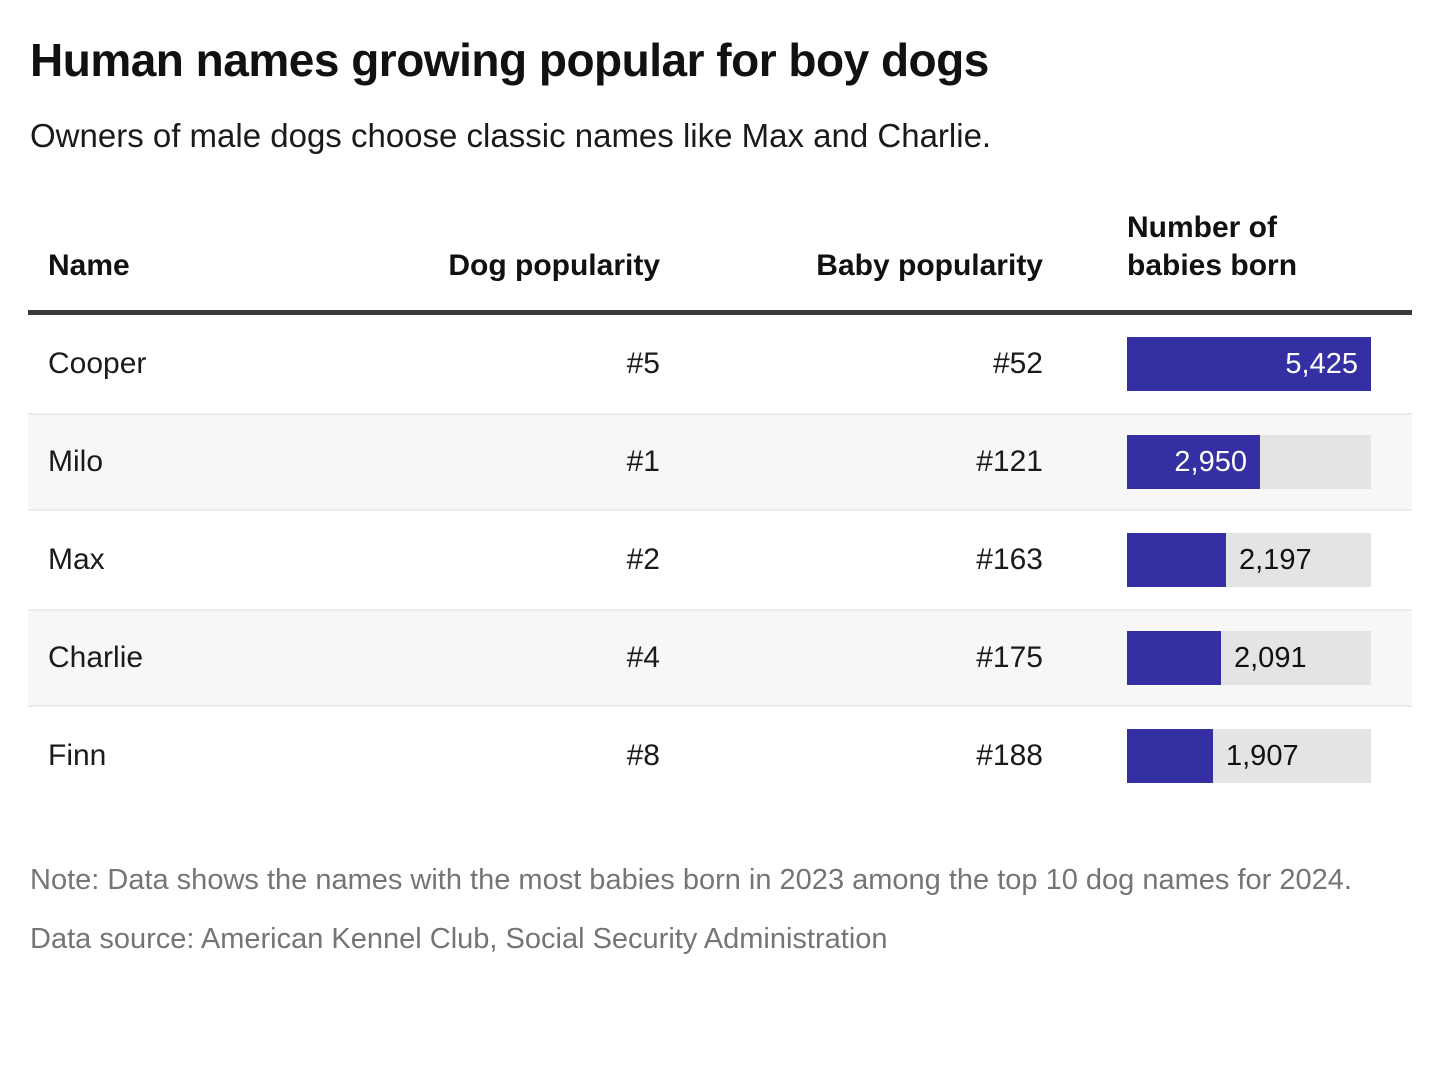 The image size is (1440, 1067). What do you see at coordinates (720, 461) in the screenshot?
I see `table-row: Milo #1 #121 2,950` at bounding box center [720, 461].